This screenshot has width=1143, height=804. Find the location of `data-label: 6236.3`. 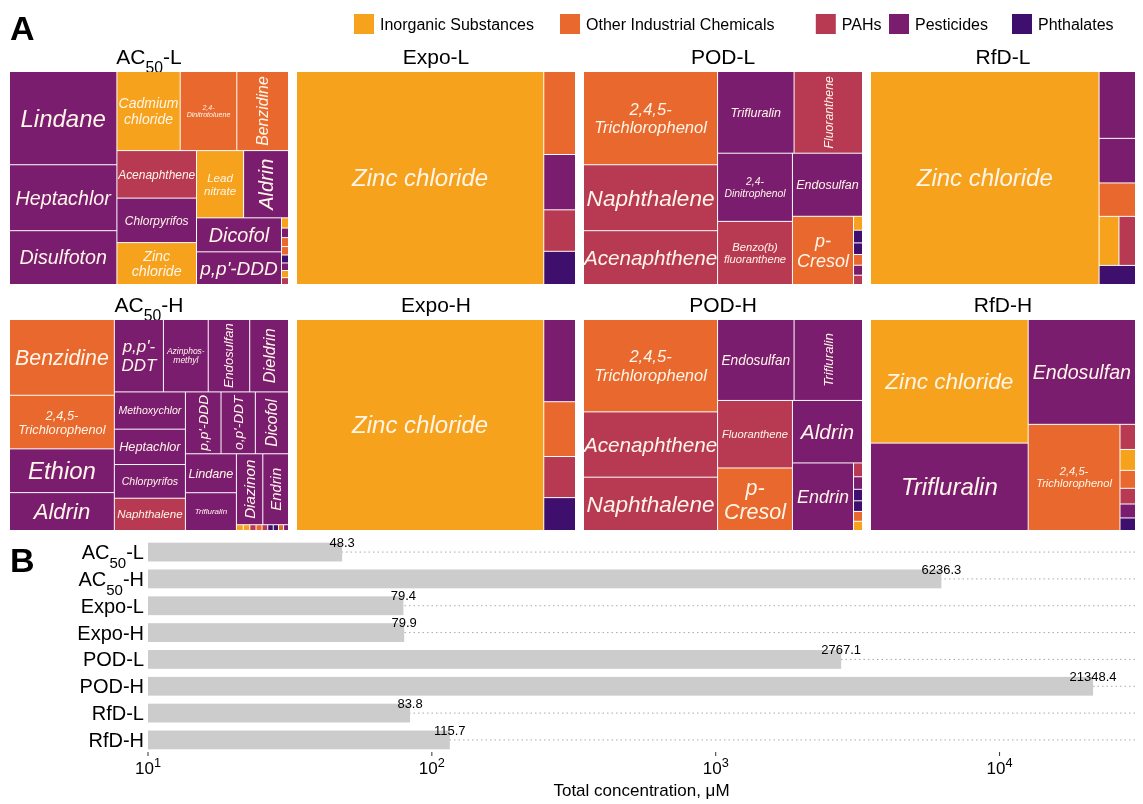

data-label: 6236.3 is located at coordinates (941, 569).